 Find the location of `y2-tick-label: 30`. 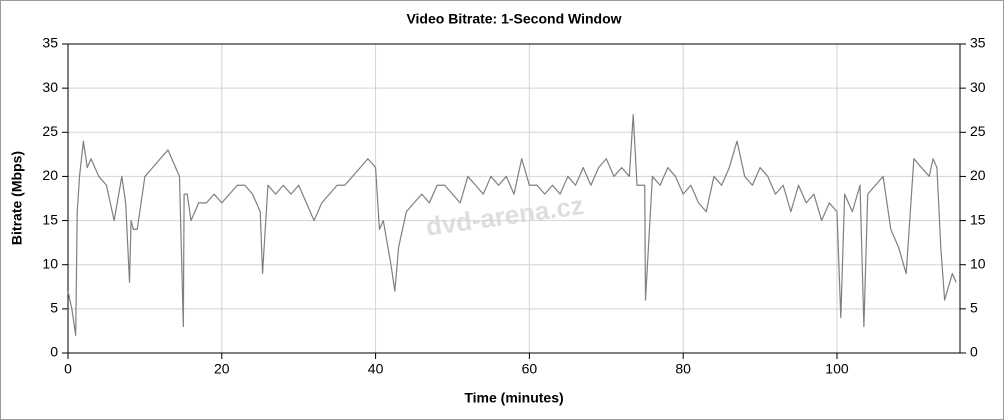

y2-tick-label: 30 is located at coordinates (978, 87).